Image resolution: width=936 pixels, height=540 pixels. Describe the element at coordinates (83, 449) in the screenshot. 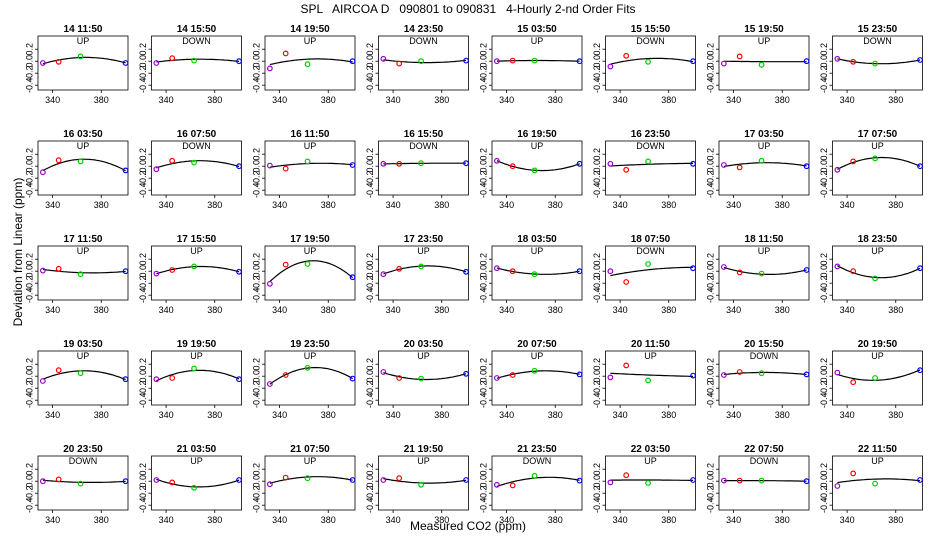

I see `panel-title: 20 23:50` at that location.